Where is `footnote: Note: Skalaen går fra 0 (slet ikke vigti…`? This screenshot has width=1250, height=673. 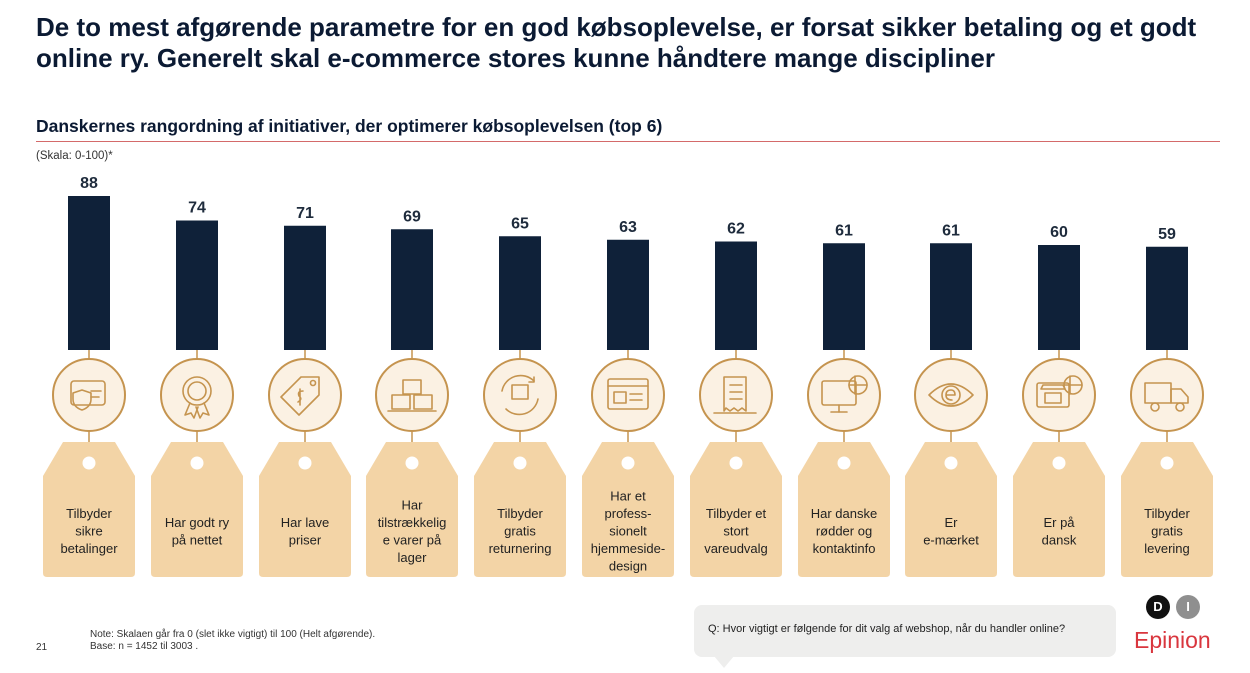 footnote: Note: Skalaen går fra 0 (slet ikke vigti… is located at coordinates (232, 641).